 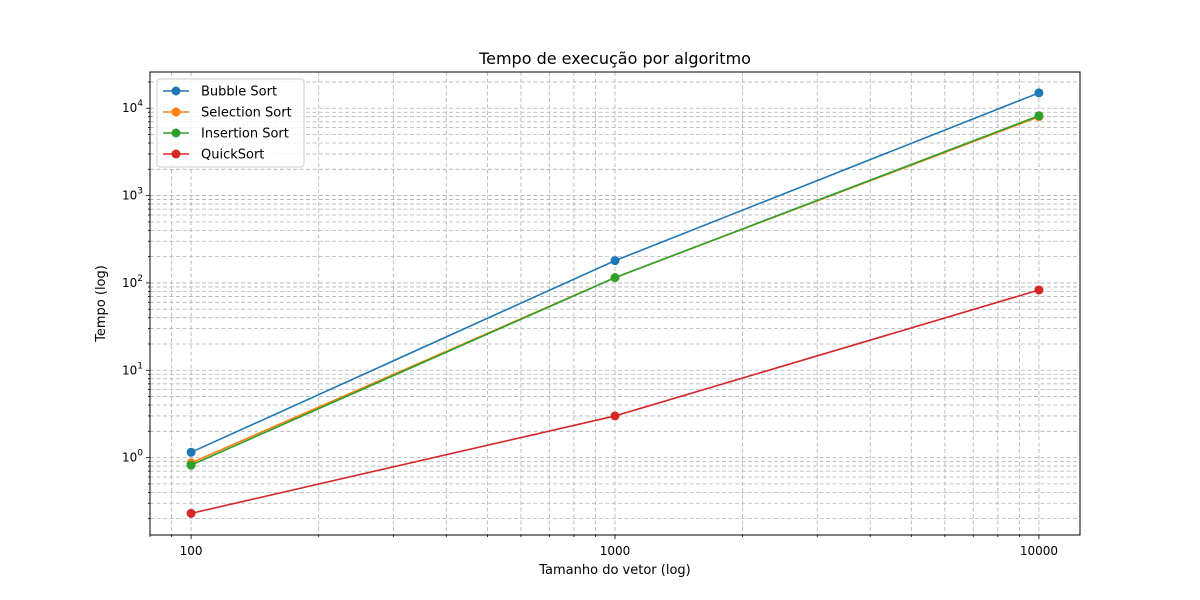 I want to click on legend-marker-insertion-sort, so click(x=176, y=133).